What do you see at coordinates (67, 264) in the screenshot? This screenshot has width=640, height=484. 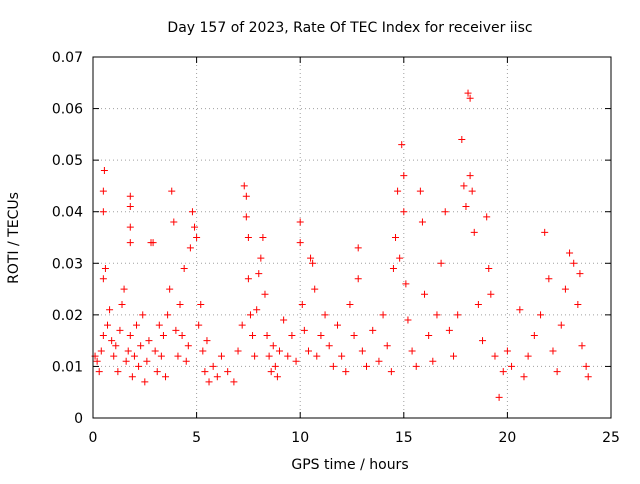 I see `y-tick-label: 0.03` at bounding box center [67, 264].